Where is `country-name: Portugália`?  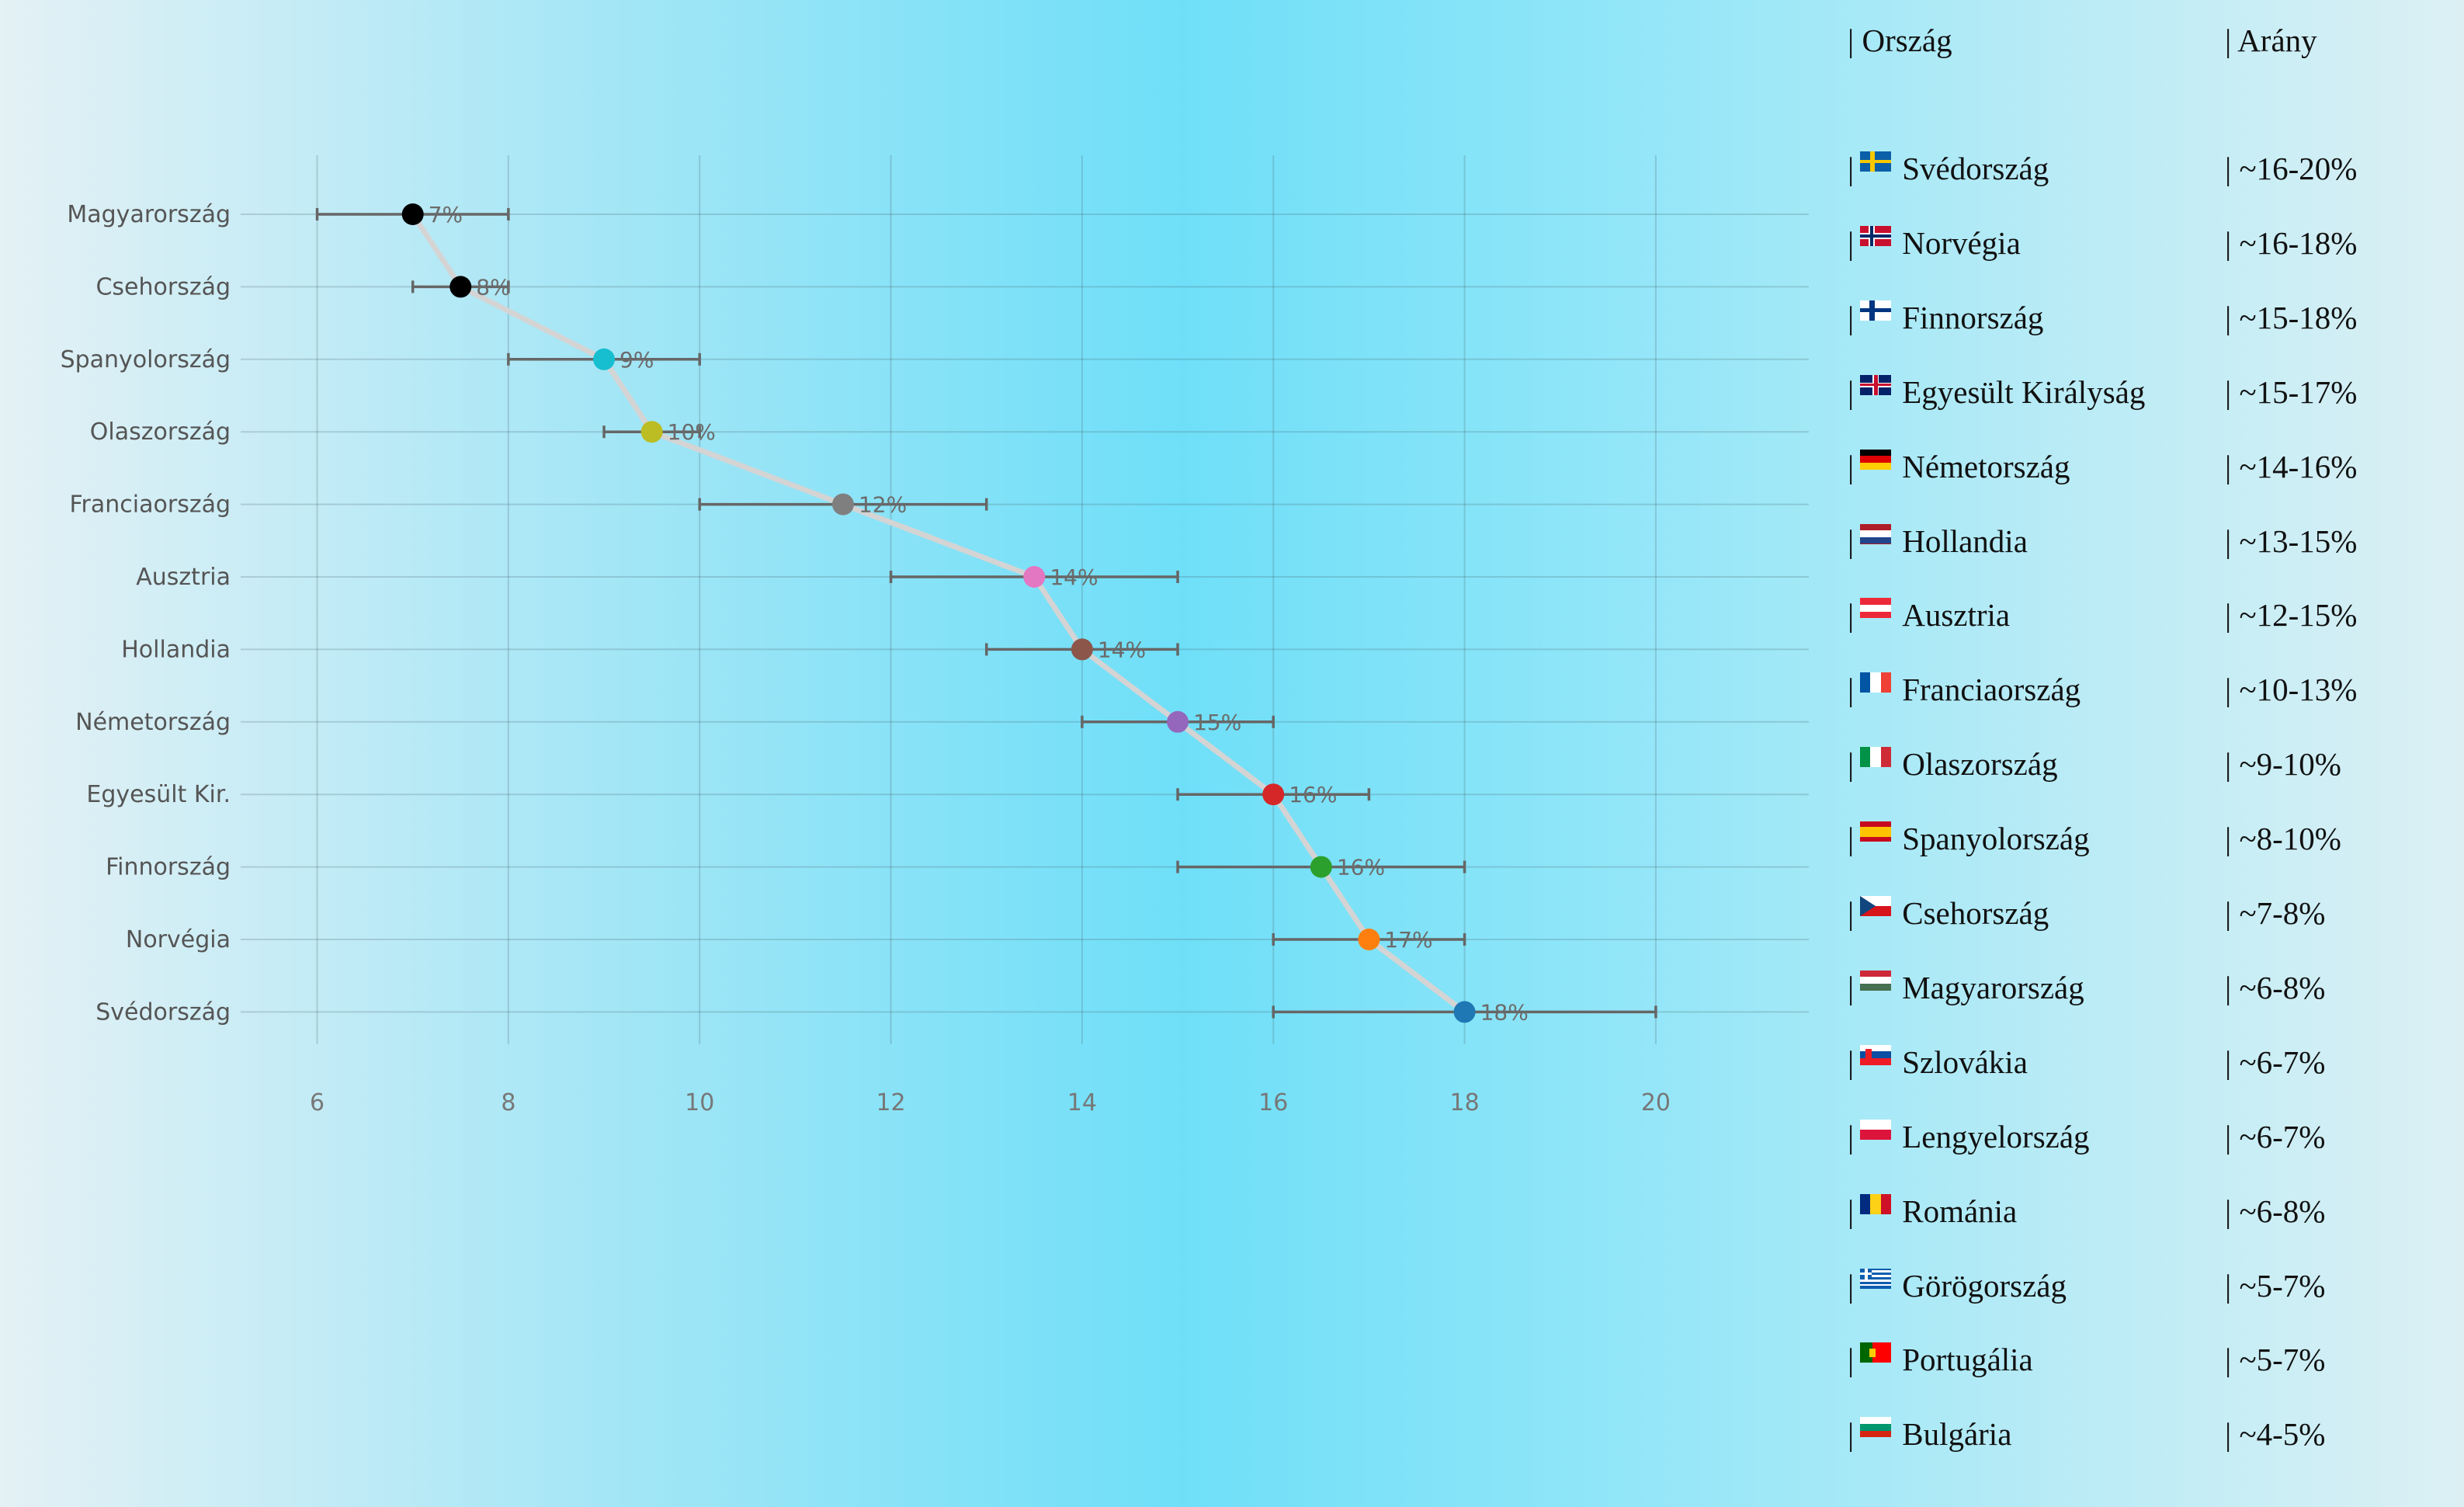 country-name: Portugália is located at coordinates (1968, 1360).